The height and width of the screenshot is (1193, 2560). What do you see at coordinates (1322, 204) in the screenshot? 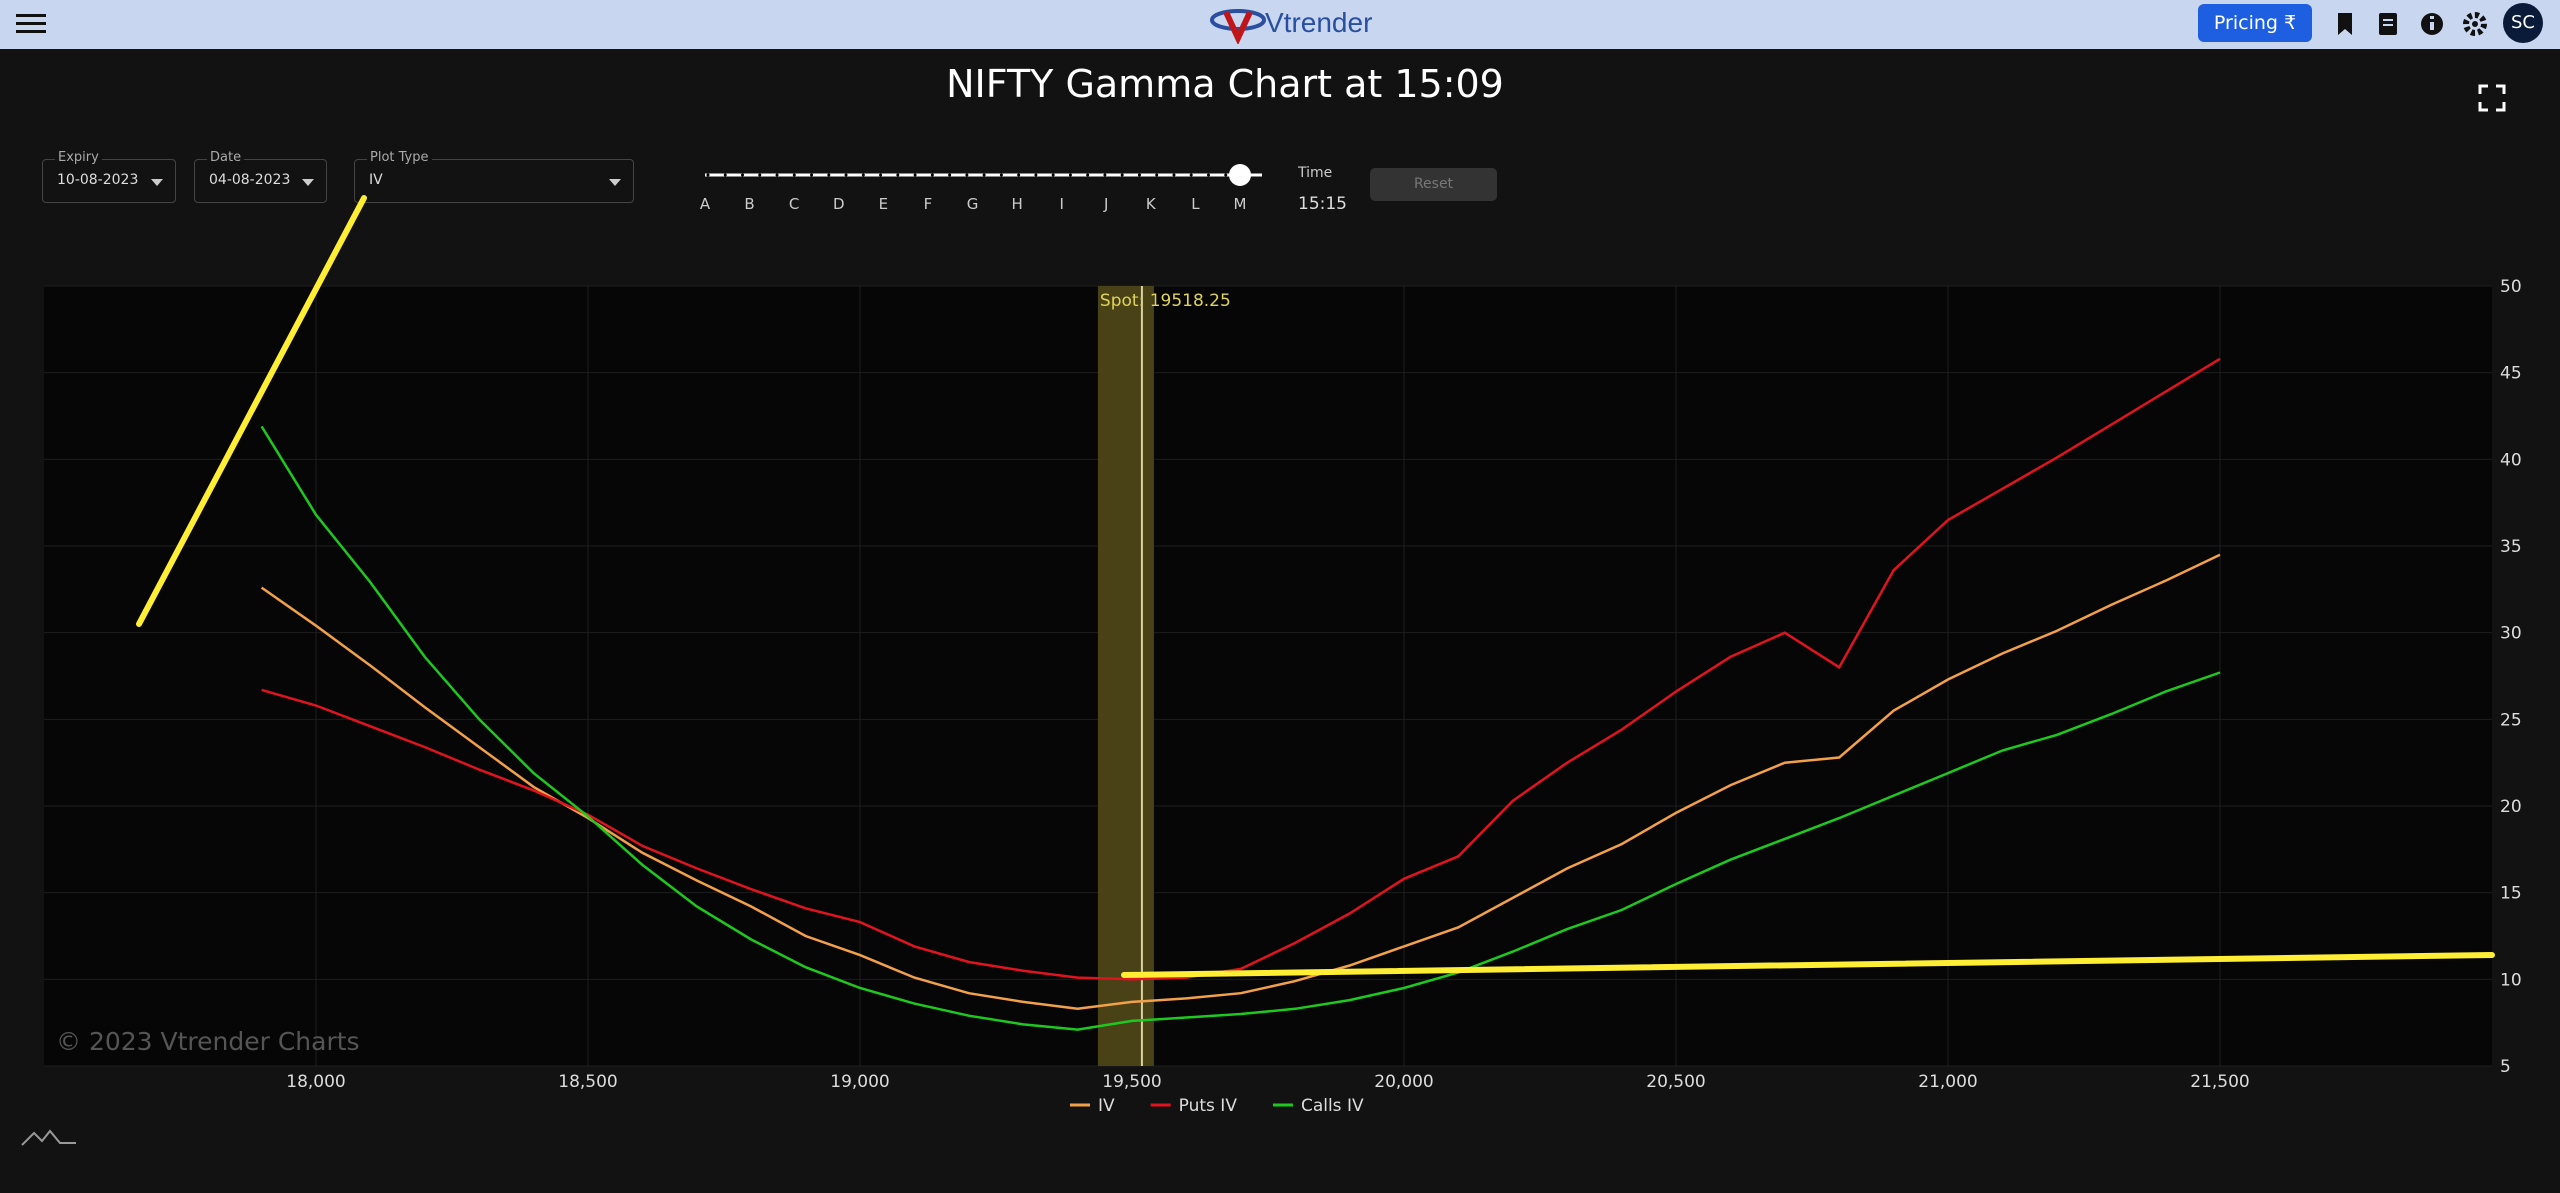
I see `time-value: 15:15` at bounding box center [1322, 204].